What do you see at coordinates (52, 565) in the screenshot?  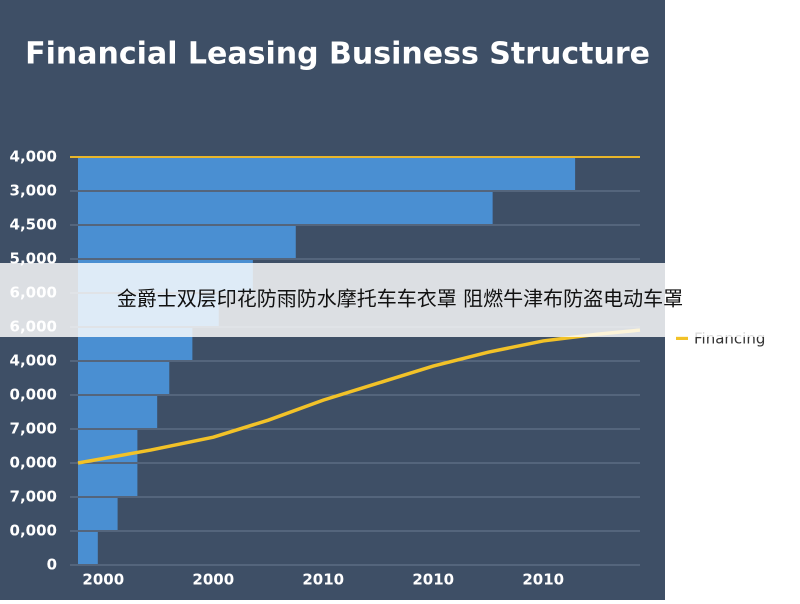 I see `y-tick-label: 0` at bounding box center [52, 565].